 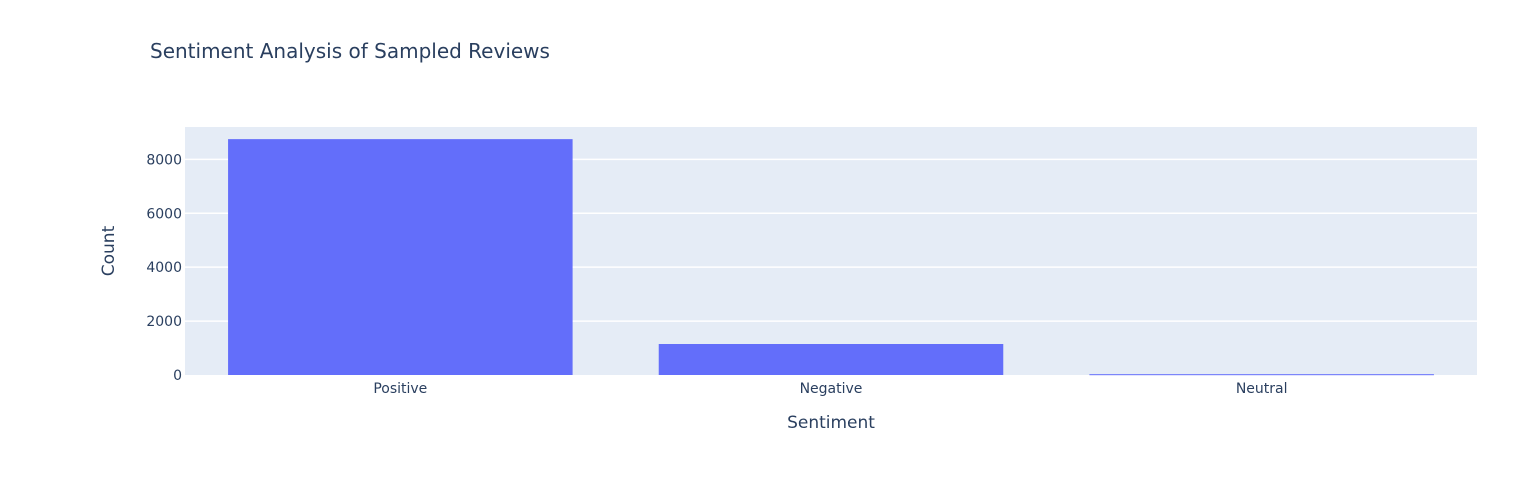 I want to click on chart-title: Sentiment Analysis of Sampled Reviews, so click(x=350, y=51).